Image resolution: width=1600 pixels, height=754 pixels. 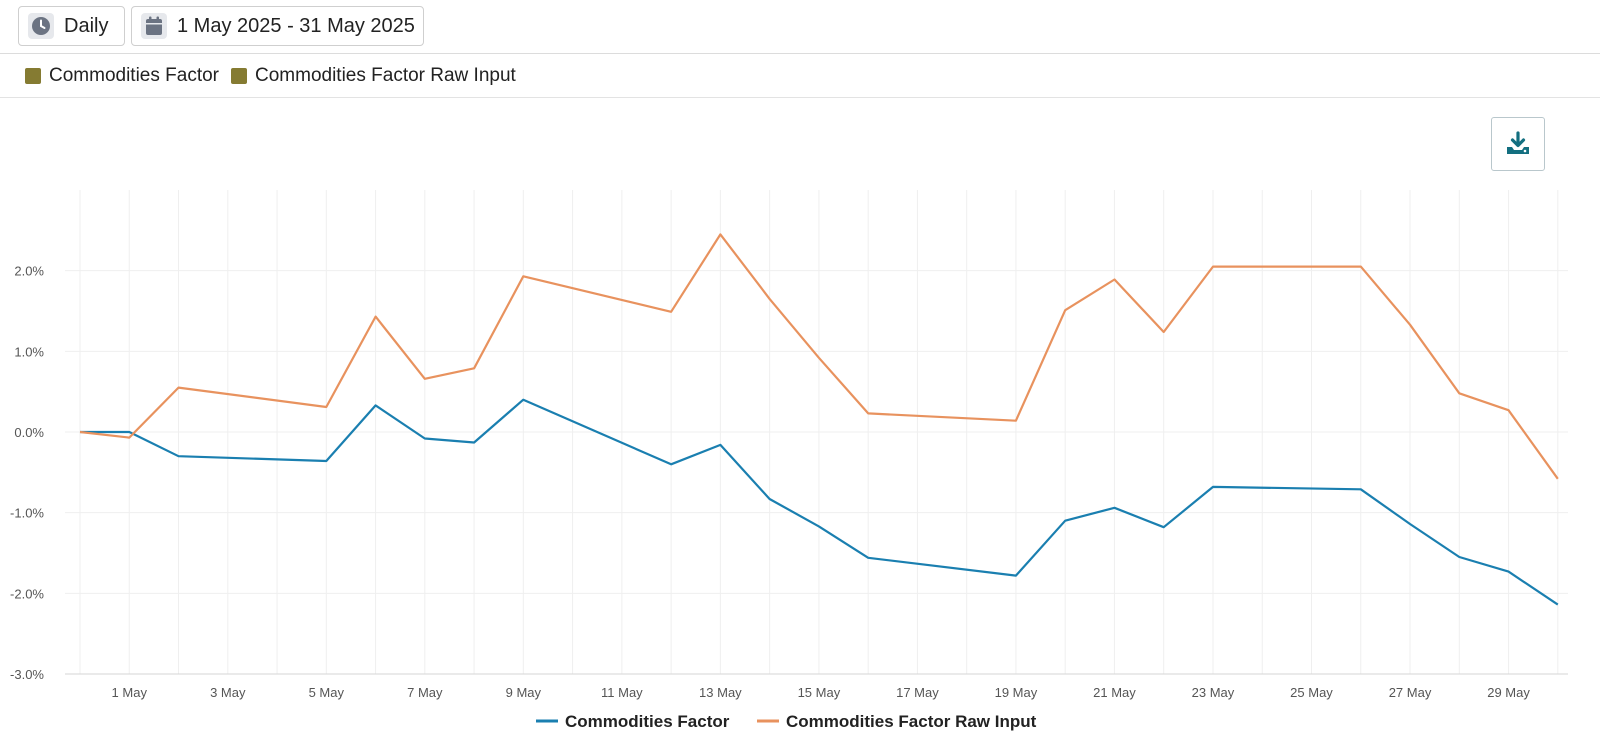 I want to click on y-tick-label: 1.0%, so click(x=29, y=351).